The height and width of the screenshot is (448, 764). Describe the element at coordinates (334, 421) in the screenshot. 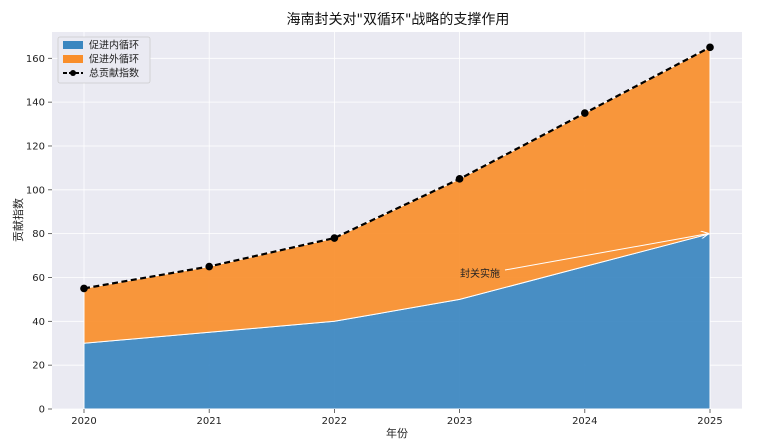

I see `x-tick-label: 2022` at that location.